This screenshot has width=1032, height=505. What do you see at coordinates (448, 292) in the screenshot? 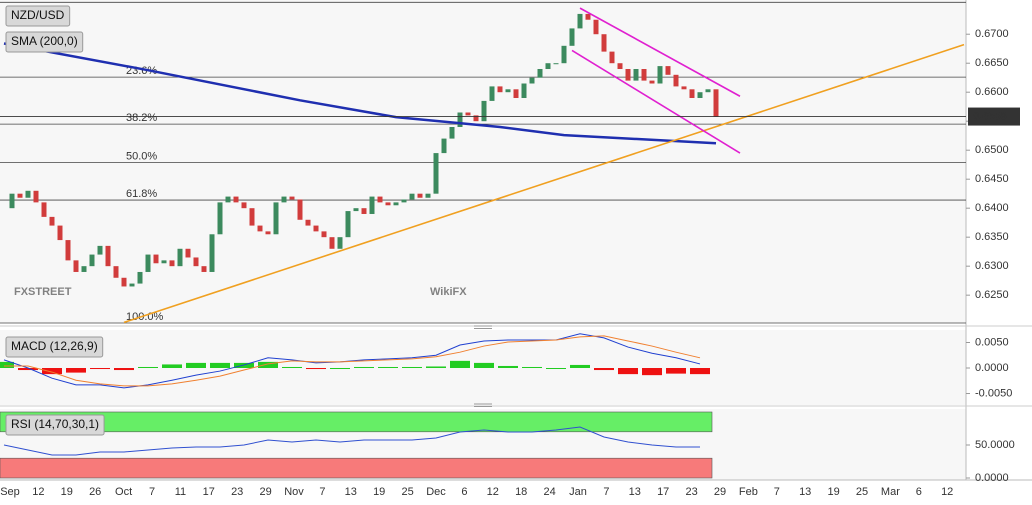
I see `watermark: WikiFX` at bounding box center [448, 292].